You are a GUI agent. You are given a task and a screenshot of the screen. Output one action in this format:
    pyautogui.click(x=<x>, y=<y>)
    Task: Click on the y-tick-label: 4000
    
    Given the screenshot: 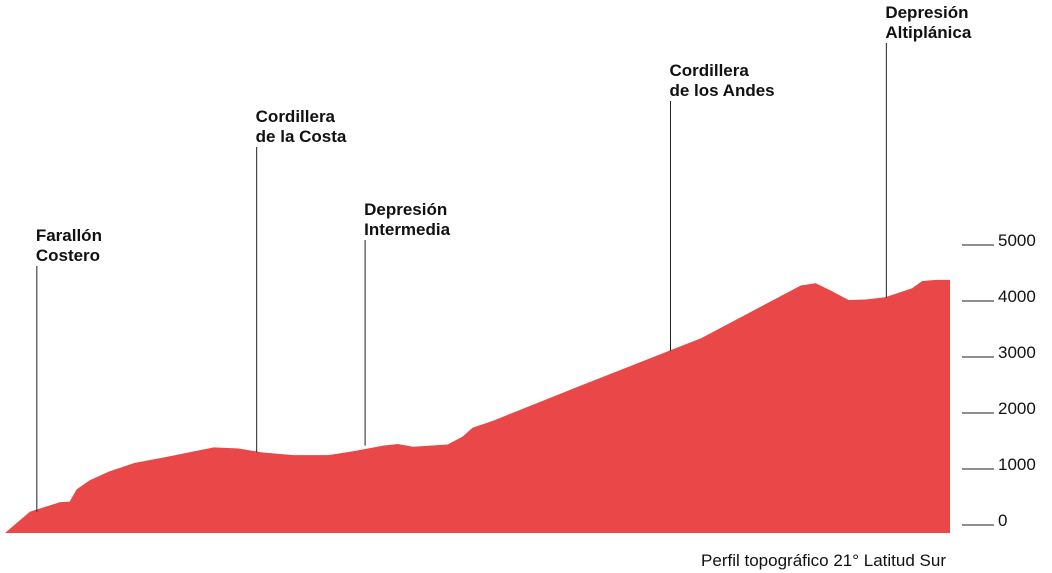 What is the action you would take?
    pyautogui.click(x=1017, y=296)
    